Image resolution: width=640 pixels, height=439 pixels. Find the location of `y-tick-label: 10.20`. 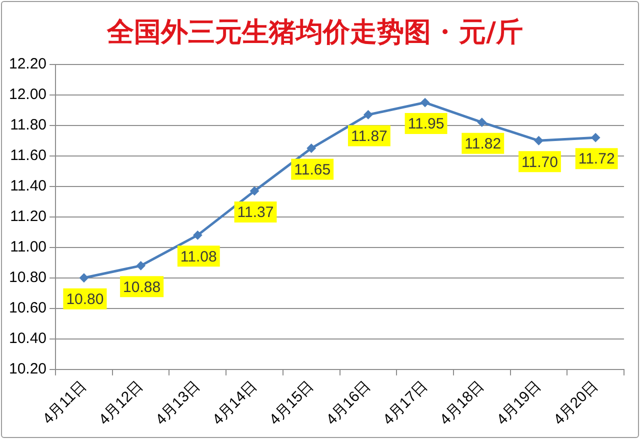

y-tick-label: 10.20 is located at coordinates (27, 369).